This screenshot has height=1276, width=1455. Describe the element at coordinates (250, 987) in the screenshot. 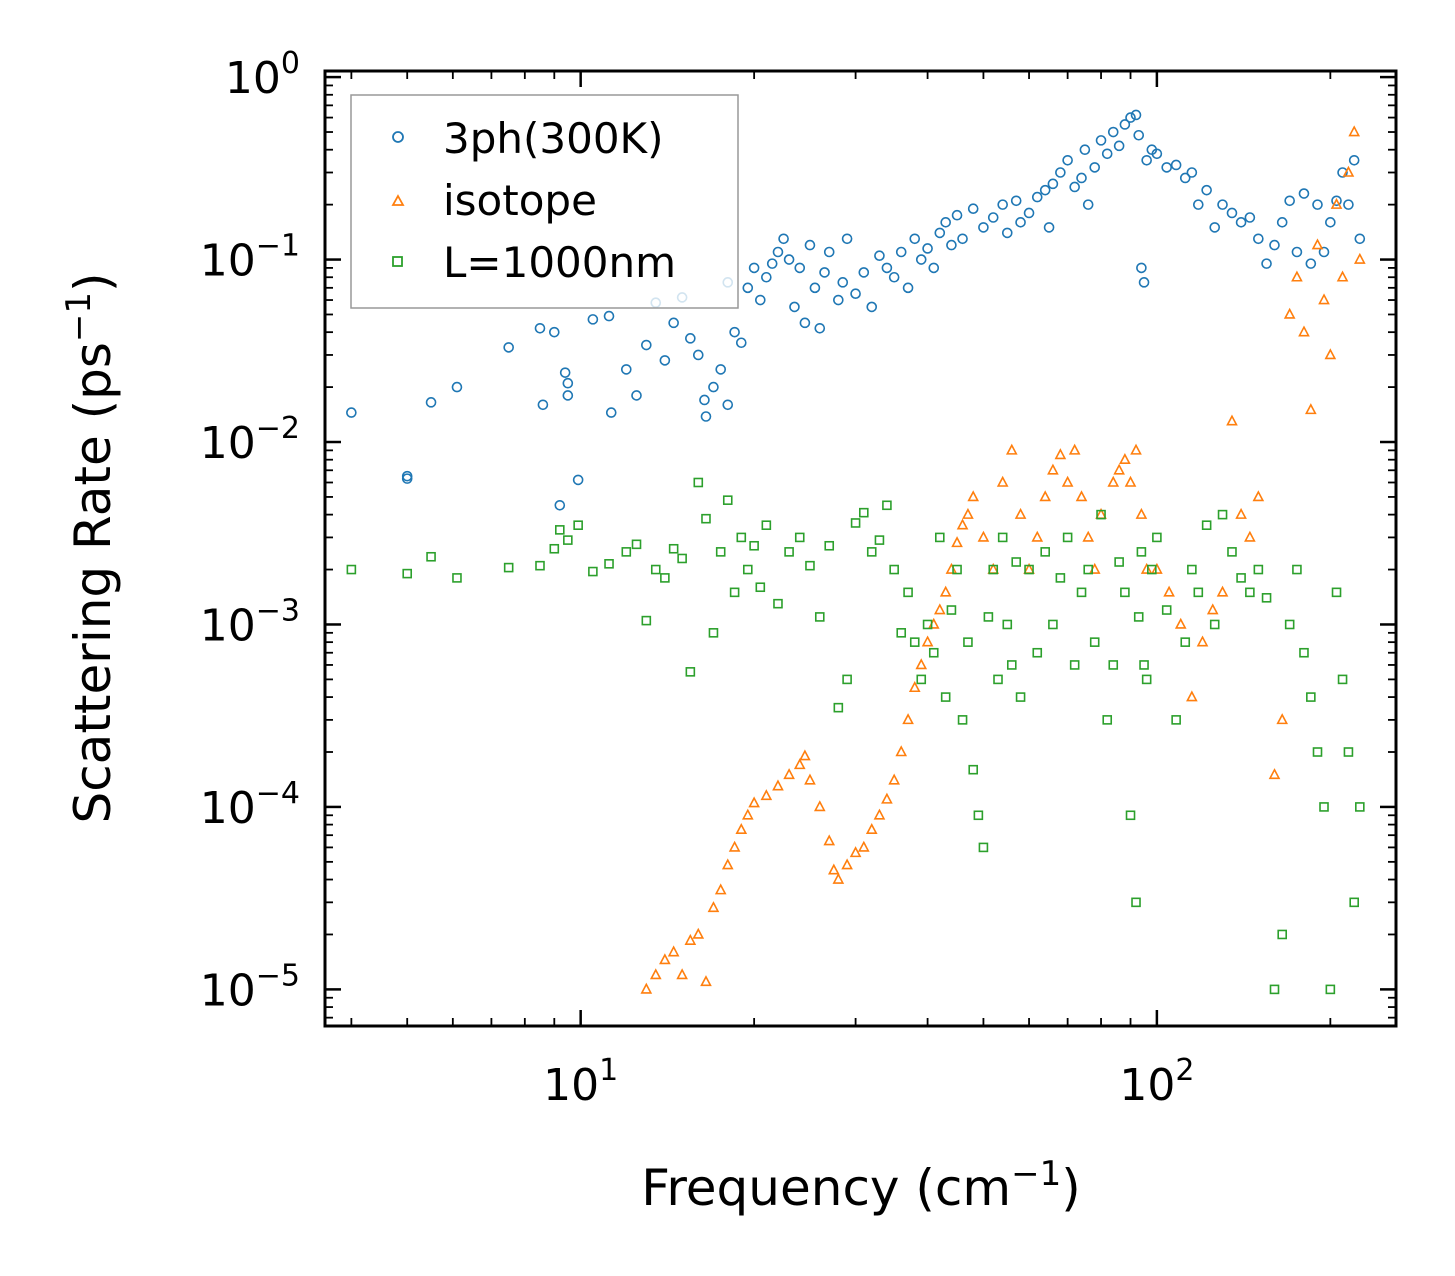

I see `y-tick-label-5: 10⁻⁵` at that location.